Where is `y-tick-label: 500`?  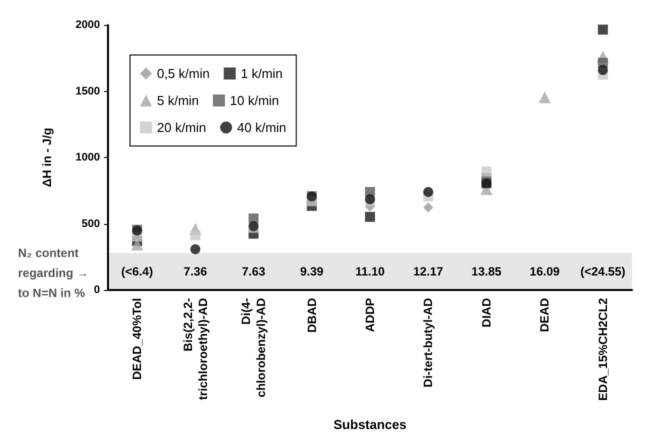 y-tick-label: 500 is located at coordinates (91, 224).